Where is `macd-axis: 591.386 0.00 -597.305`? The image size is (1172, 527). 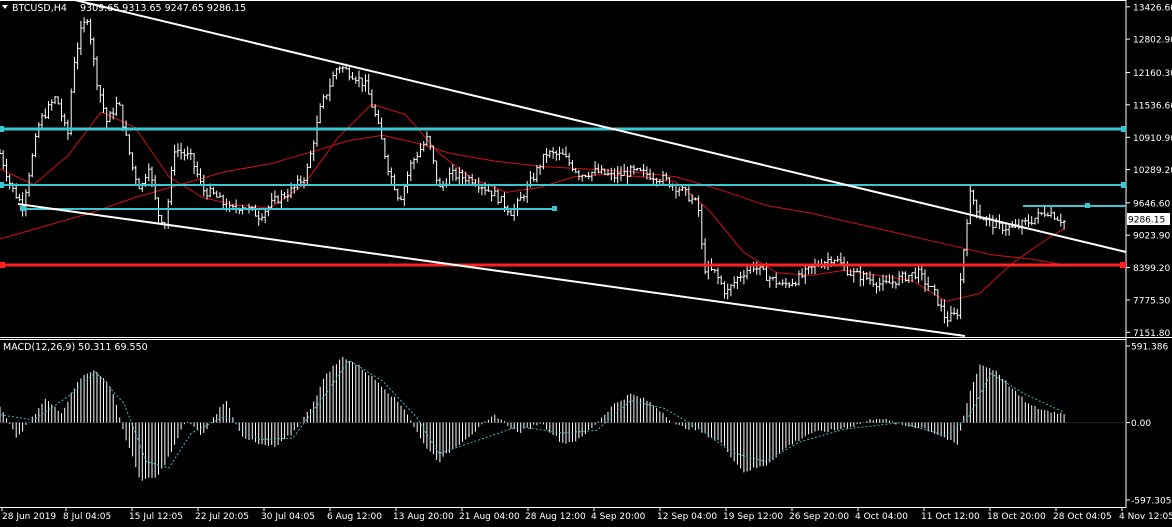 macd-axis: 591.386 0.00 -597.305 is located at coordinates (1148, 425).